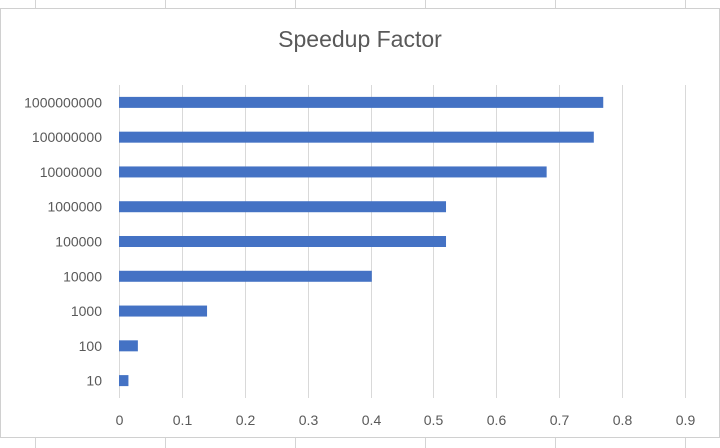  I want to click on y-category-label: 10, so click(94, 381).